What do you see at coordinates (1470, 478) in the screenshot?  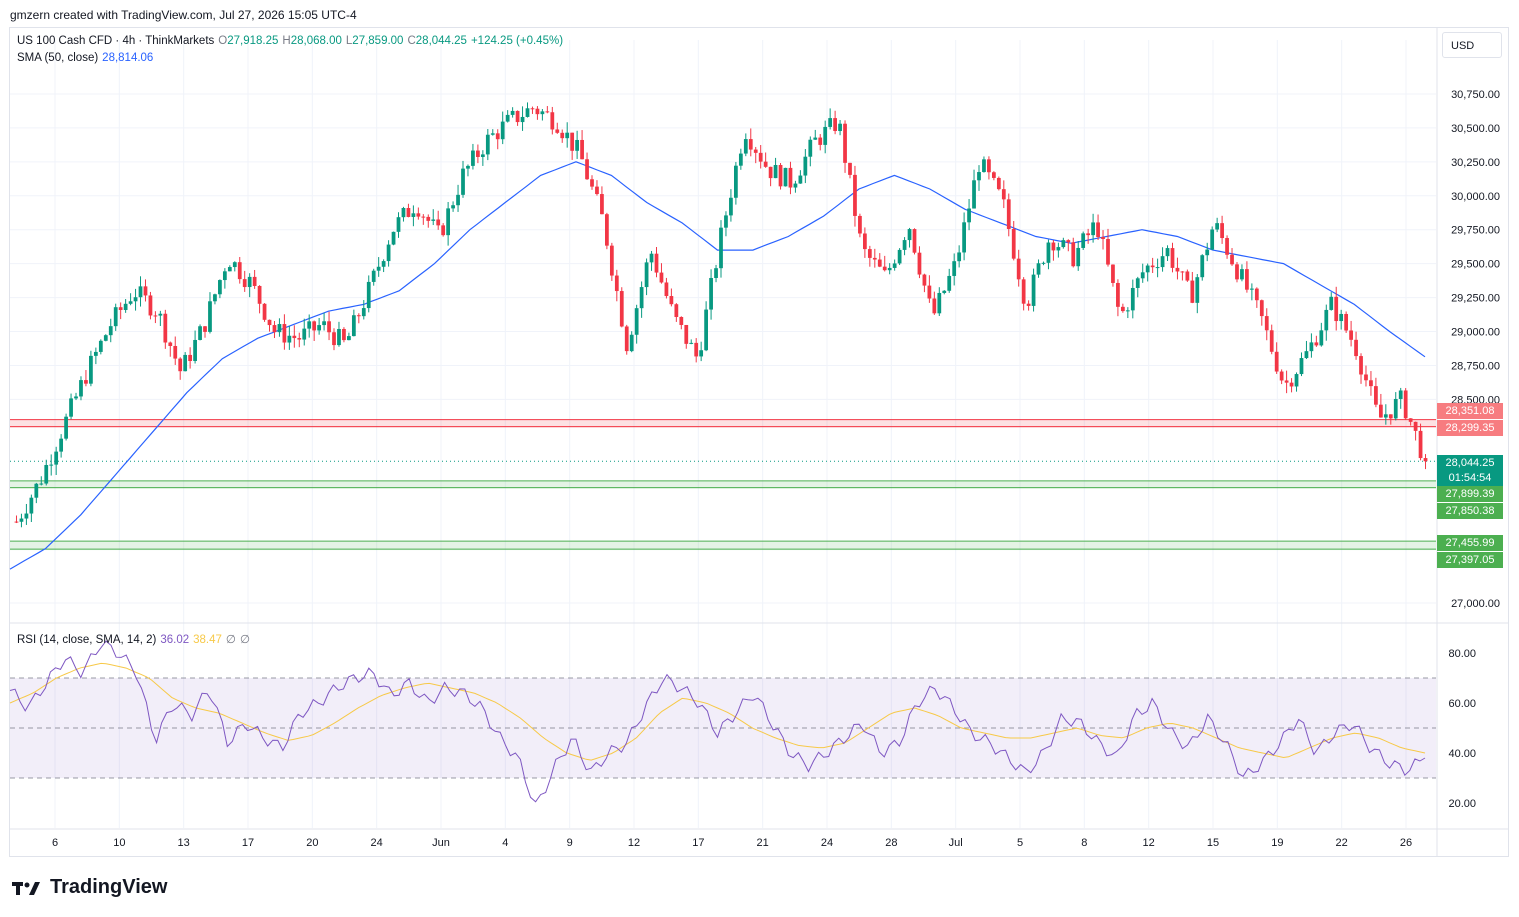 I see `countdown-tag: 01:54:54` at bounding box center [1470, 478].